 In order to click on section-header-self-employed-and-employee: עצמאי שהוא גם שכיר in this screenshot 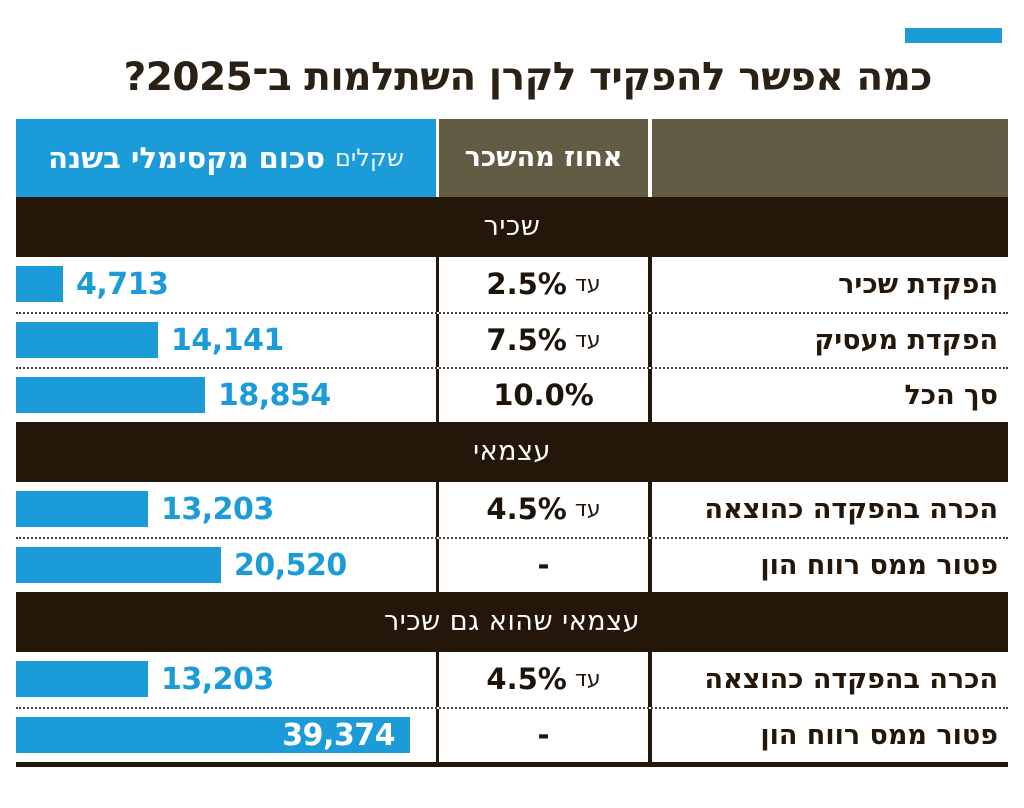, I will do `click(512, 621)`.